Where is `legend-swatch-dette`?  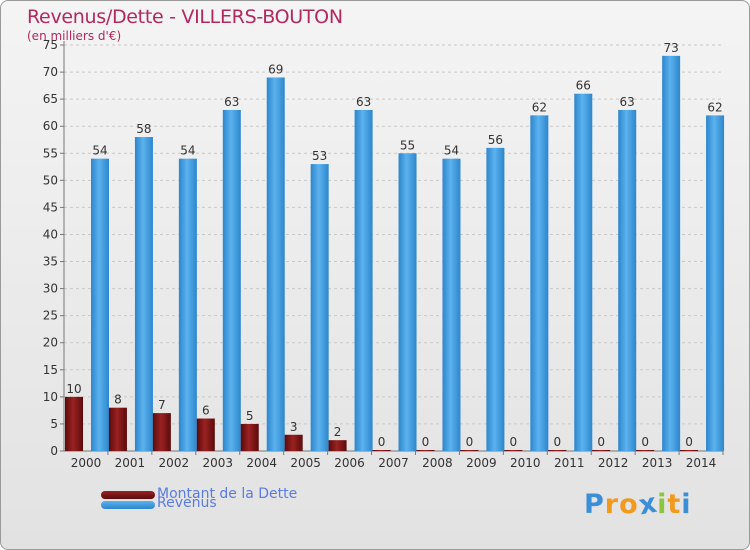 legend-swatch-dette is located at coordinates (128, 495).